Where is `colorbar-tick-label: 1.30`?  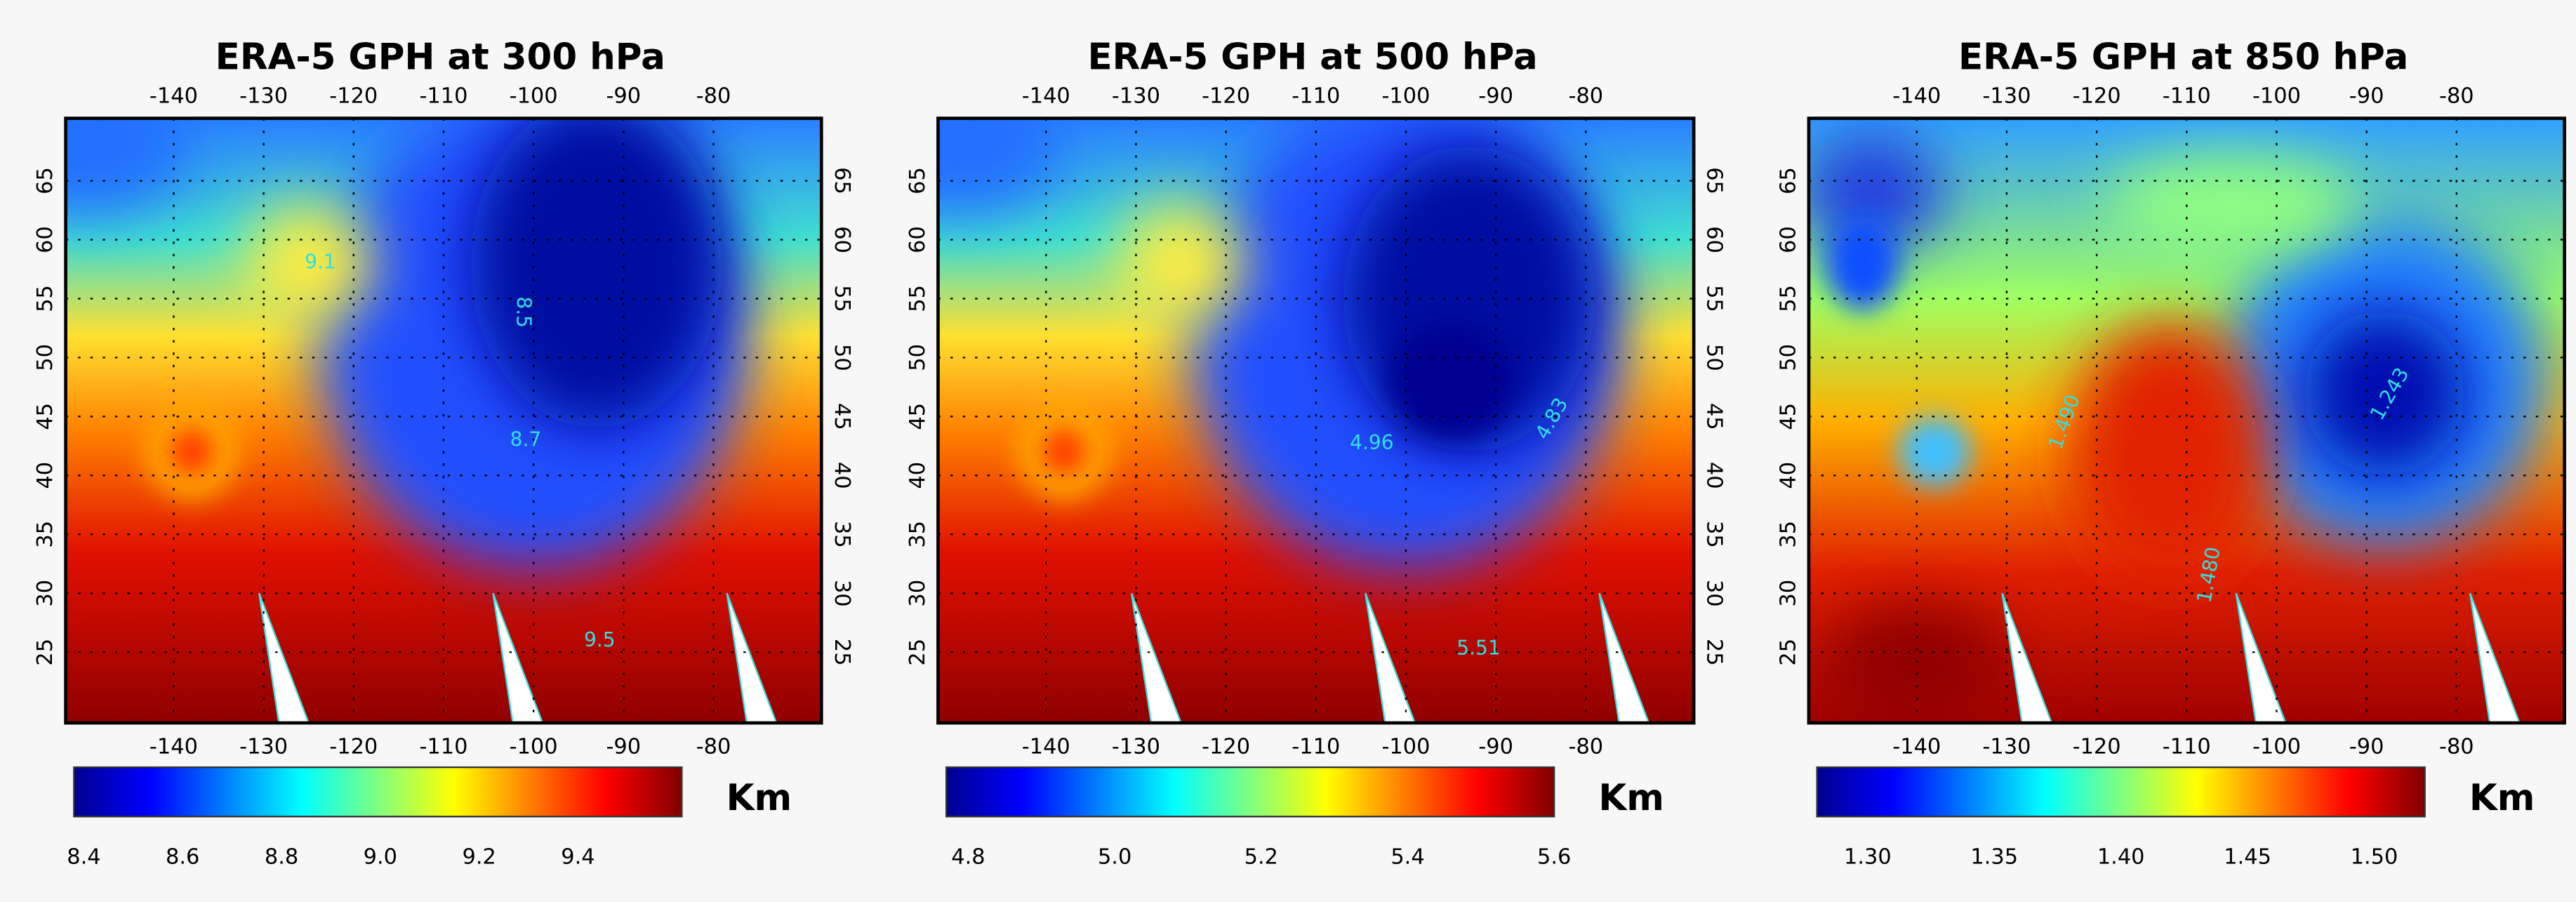 colorbar-tick-label: 1.30 is located at coordinates (1868, 856).